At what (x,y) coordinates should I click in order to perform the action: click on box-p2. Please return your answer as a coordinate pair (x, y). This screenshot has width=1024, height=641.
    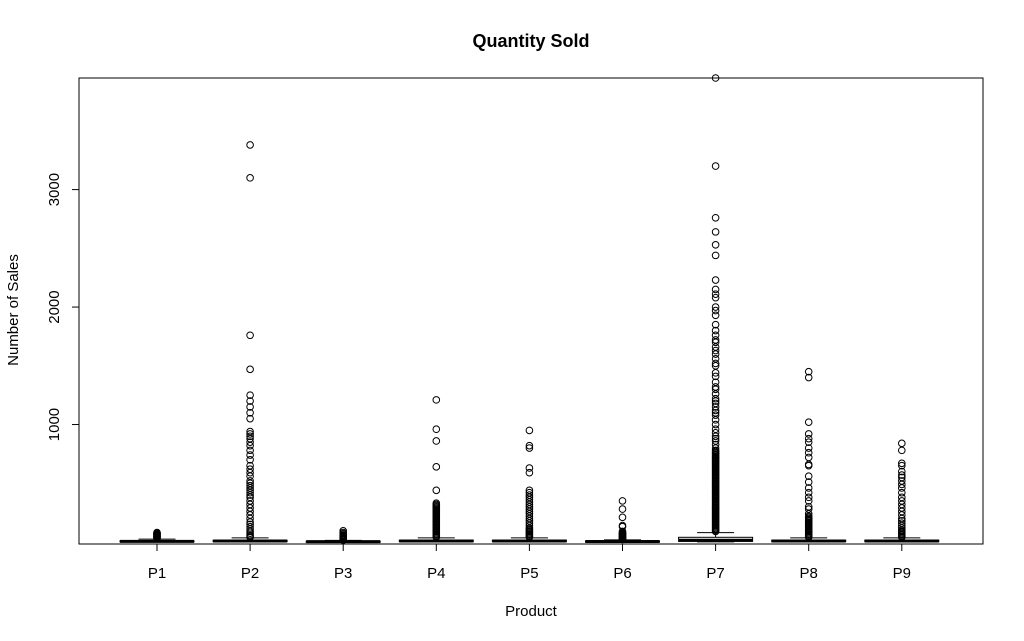
    Looking at the image, I should click on (250, 342).